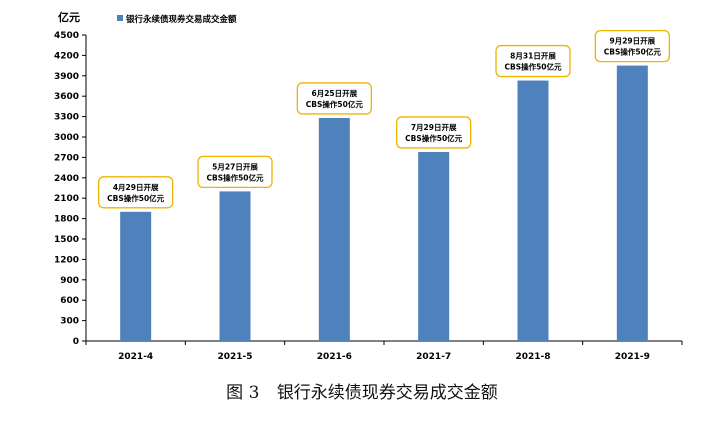  Describe the element at coordinates (66, 260) in the screenshot. I see `y-tick-label: 1200` at that location.